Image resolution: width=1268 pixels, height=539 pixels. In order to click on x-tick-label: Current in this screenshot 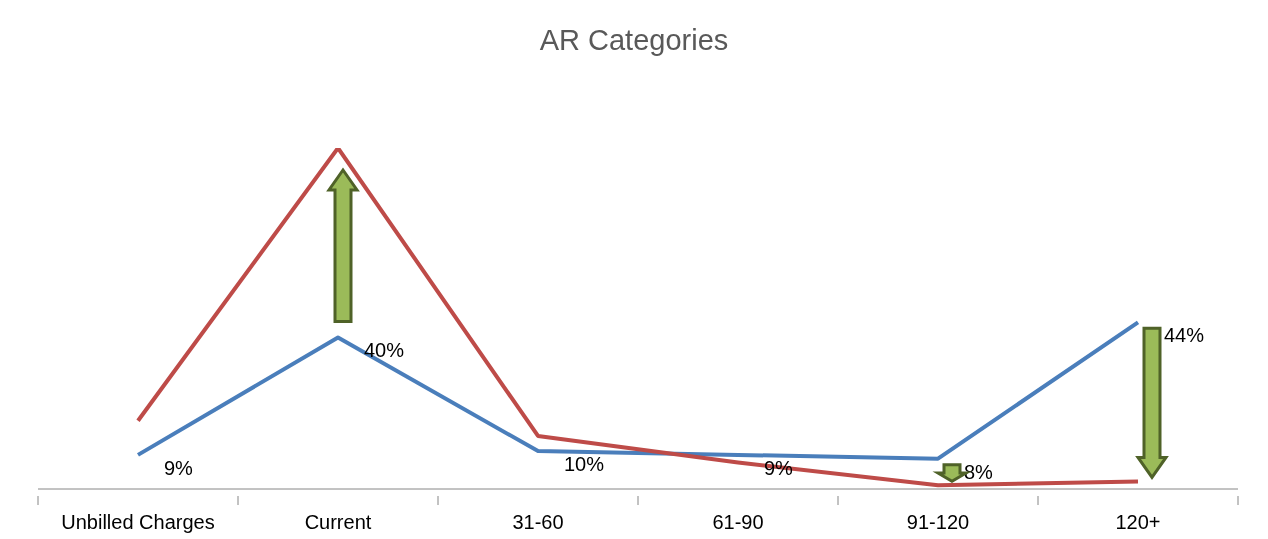, I will do `click(338, 522)`.